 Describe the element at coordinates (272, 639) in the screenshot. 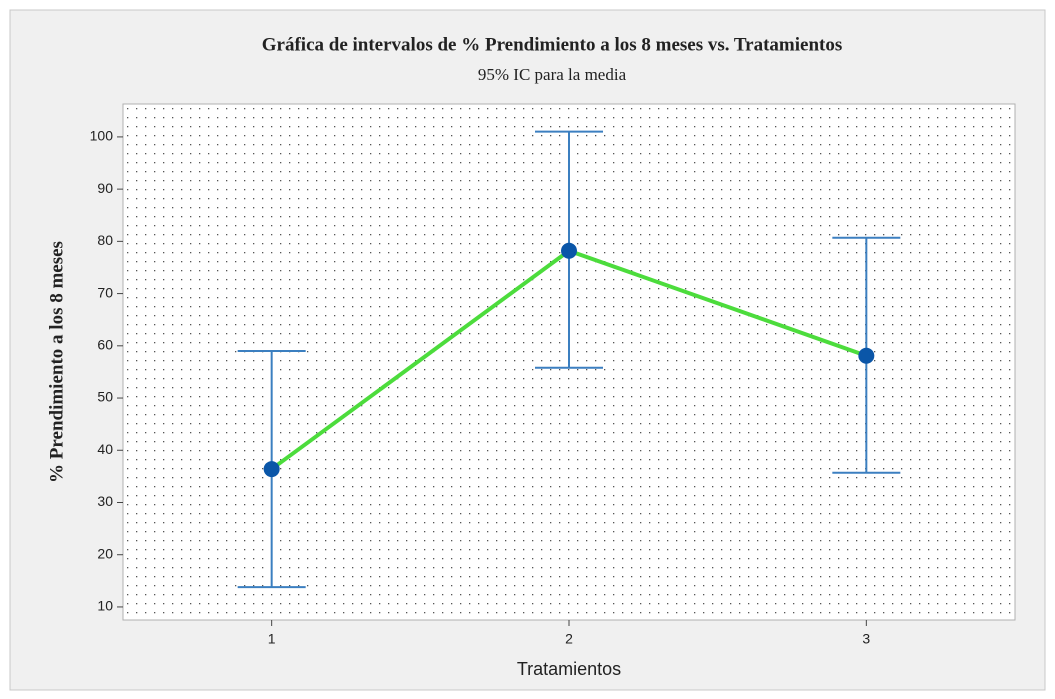

I see `x-tick-label: 1` at that location.